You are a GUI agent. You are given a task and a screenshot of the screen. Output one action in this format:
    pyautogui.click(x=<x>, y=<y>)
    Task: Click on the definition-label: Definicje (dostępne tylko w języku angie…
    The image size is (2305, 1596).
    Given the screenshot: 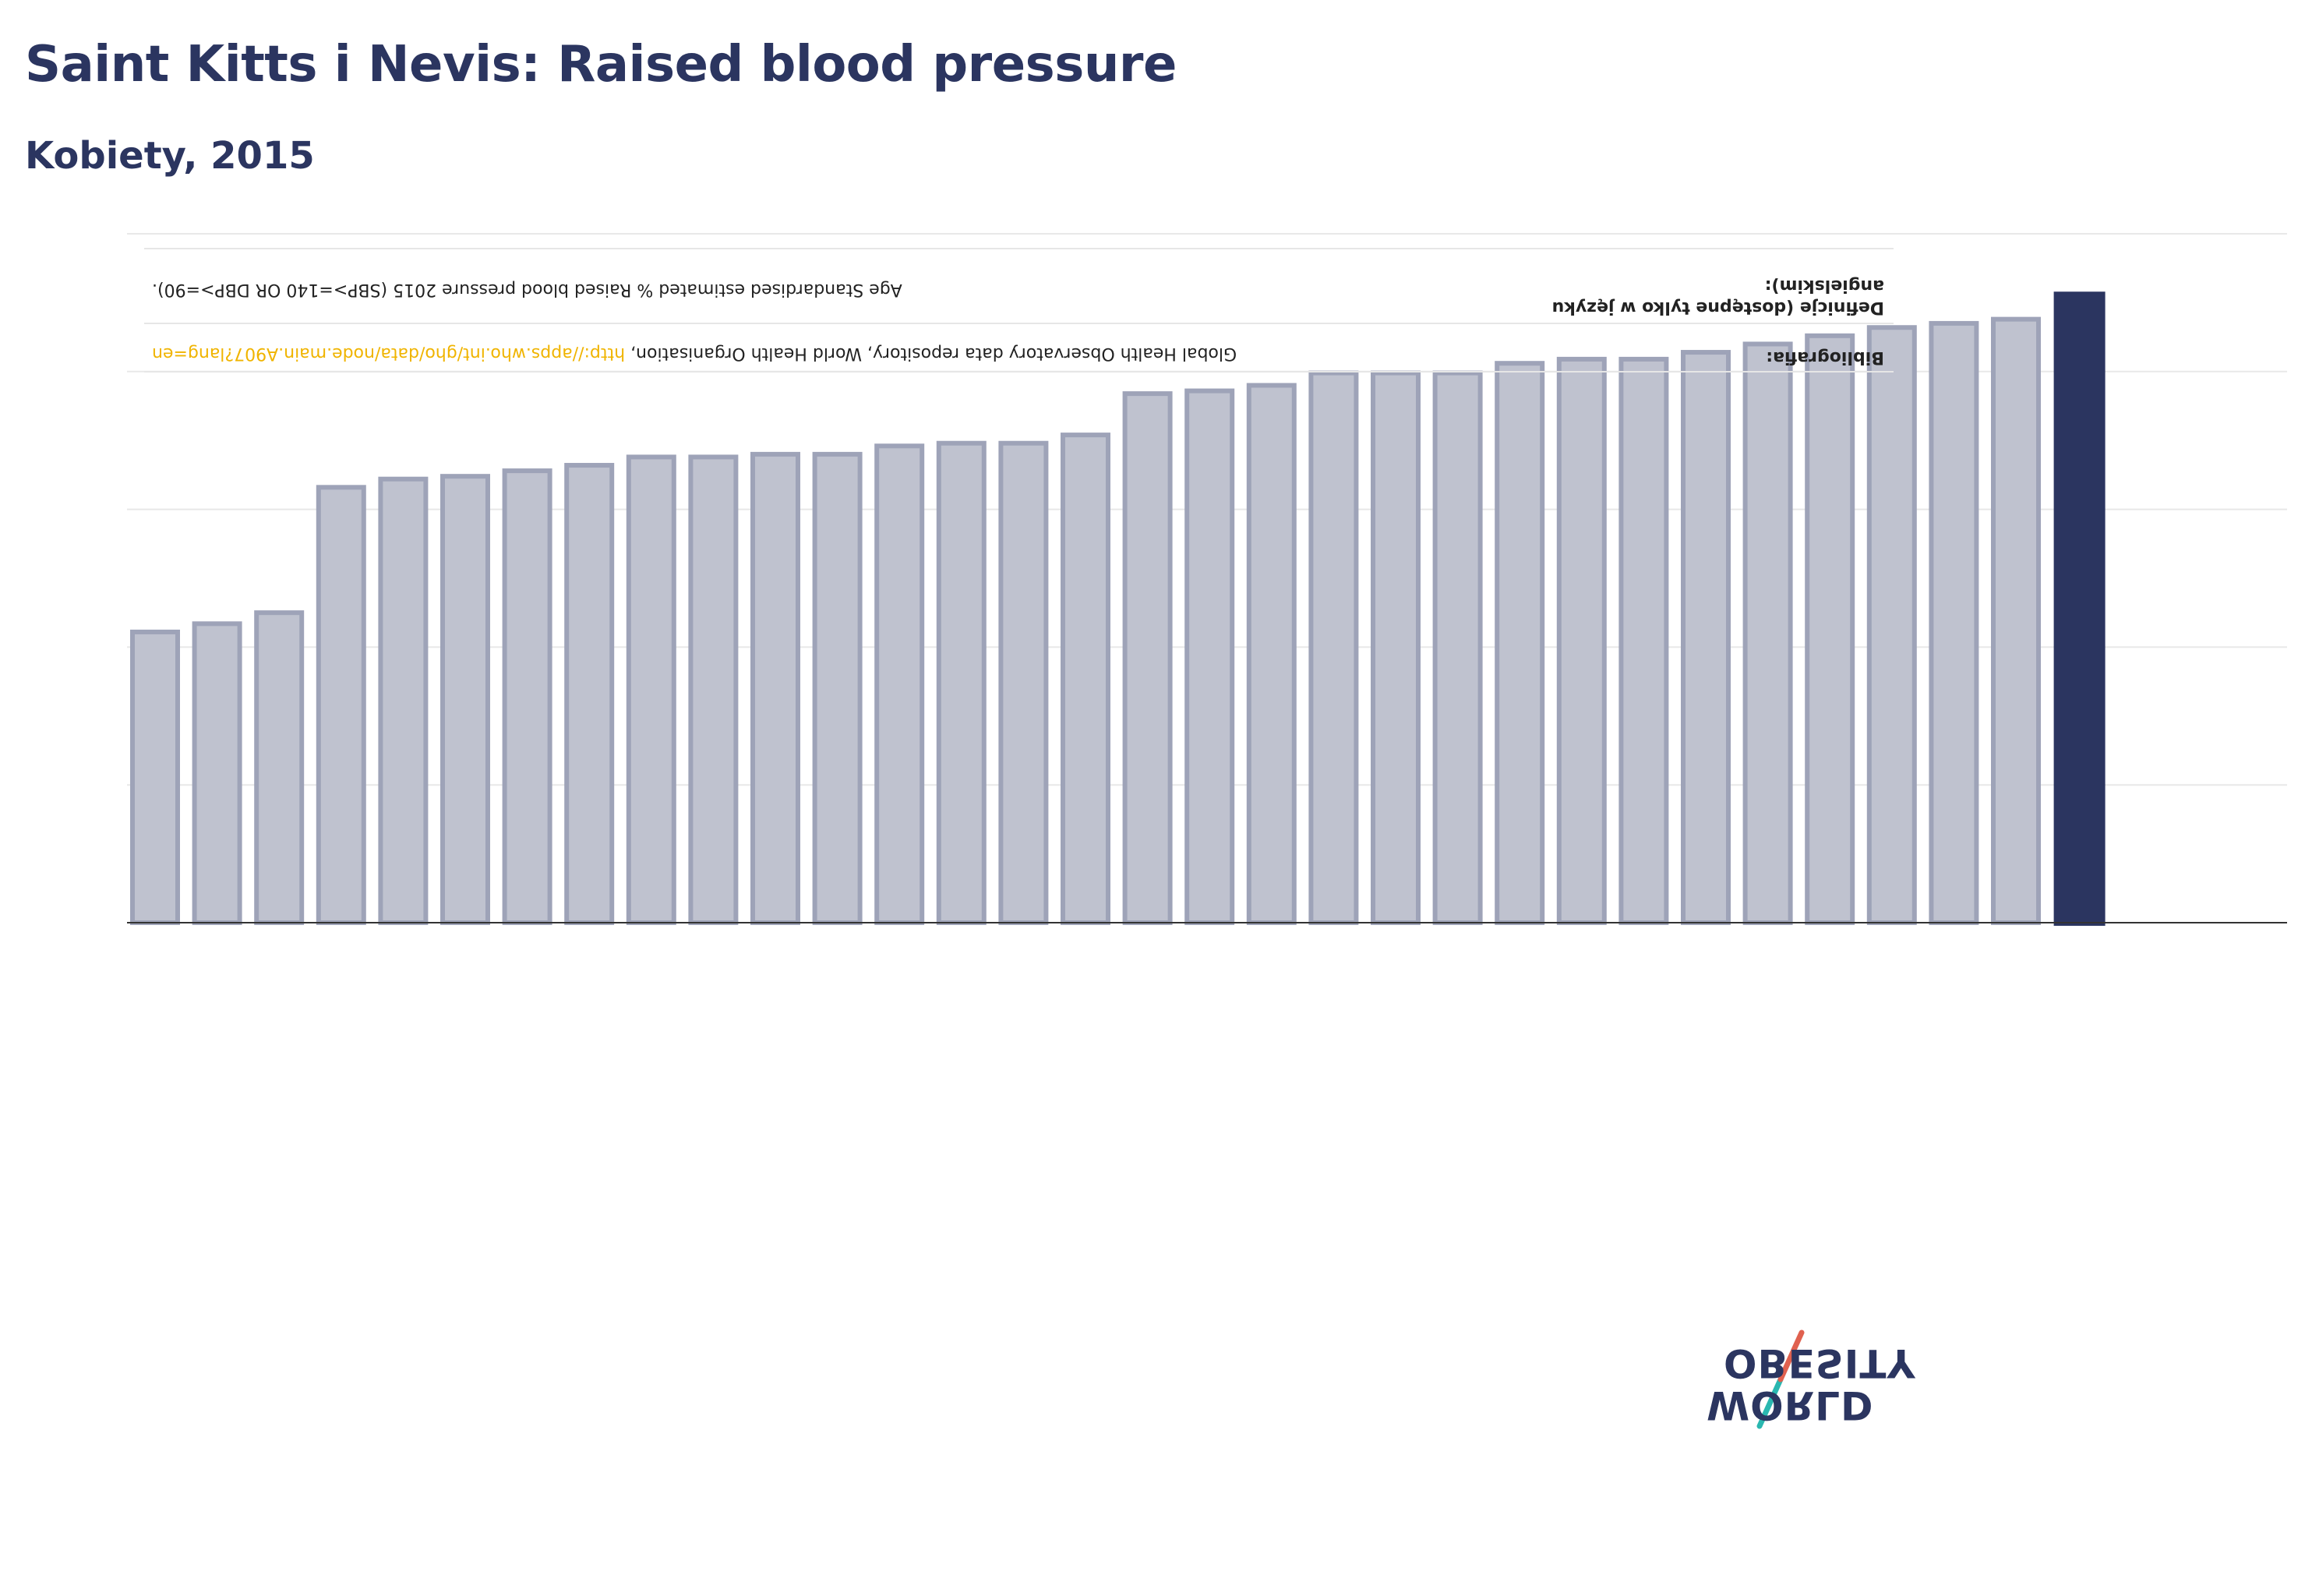 What is the action you would take?
    pyautogui.click(x=1717, y=296)
    